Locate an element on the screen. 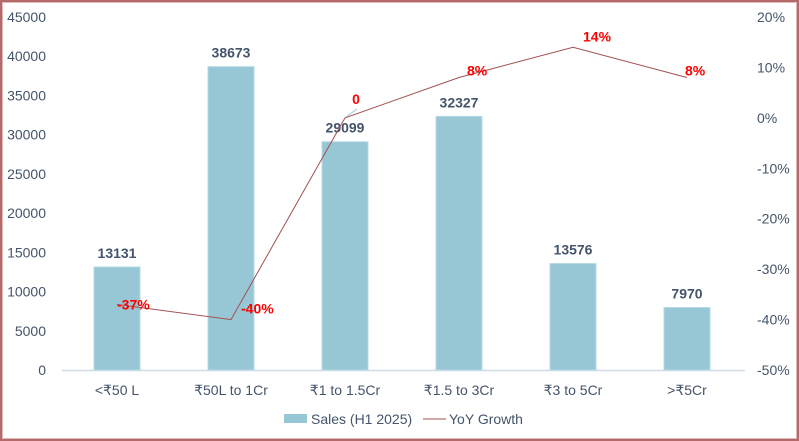  bar-data-label: 32327 is located at coordinates (459, 102).